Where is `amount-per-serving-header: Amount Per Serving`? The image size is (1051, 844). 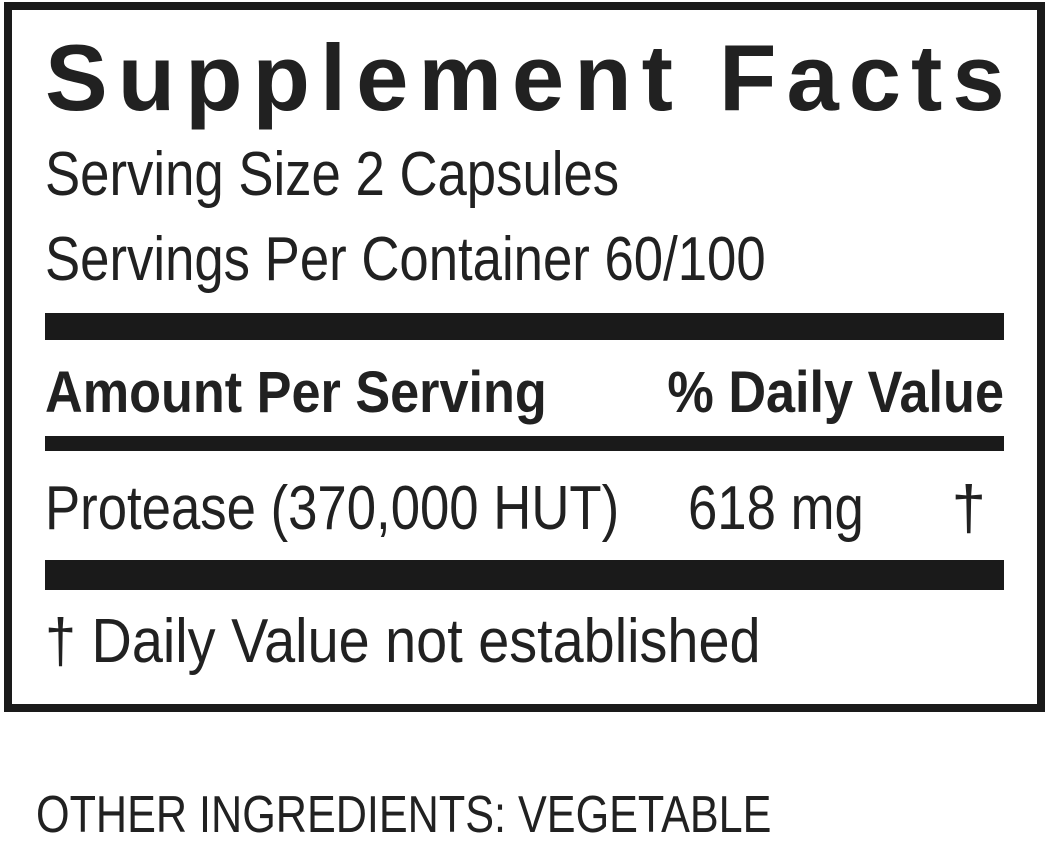
amount-per-serving-header: Amount Per Serving is located at coordinates (296, 392).